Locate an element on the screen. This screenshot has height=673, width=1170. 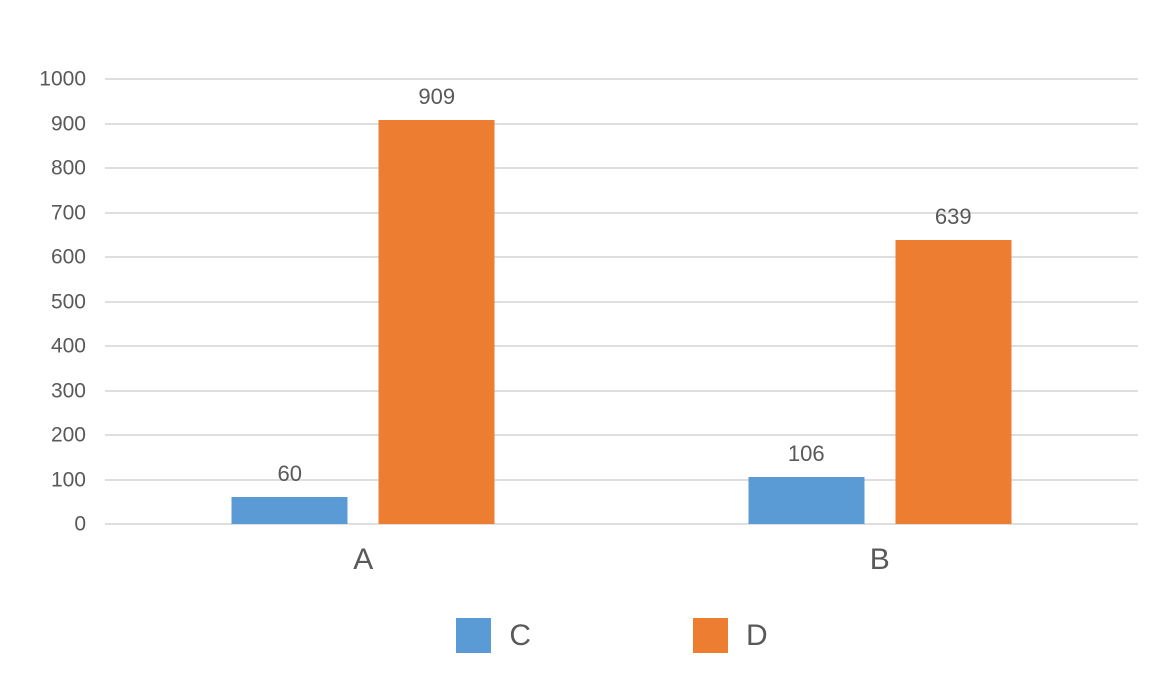
legend-label-d: D is located at coordinates (757, 635).